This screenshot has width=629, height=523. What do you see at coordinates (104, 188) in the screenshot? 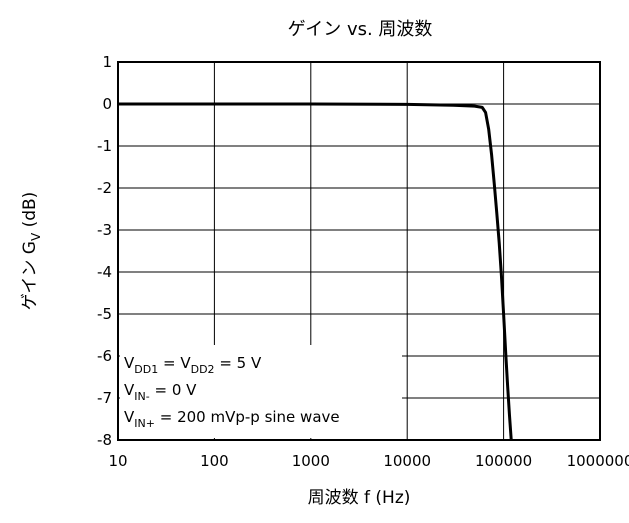
I see `y-tick-label: -2` at bounding box center [104, 188].